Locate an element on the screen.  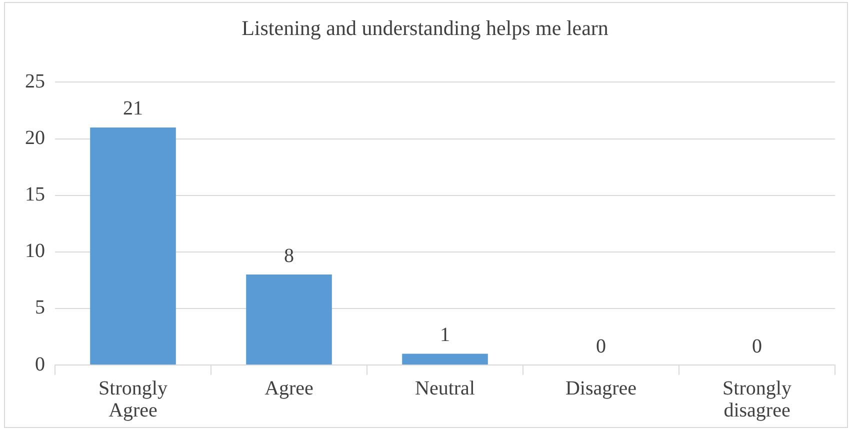
y-tick-label: 20 is located at coordinates (35, 138).